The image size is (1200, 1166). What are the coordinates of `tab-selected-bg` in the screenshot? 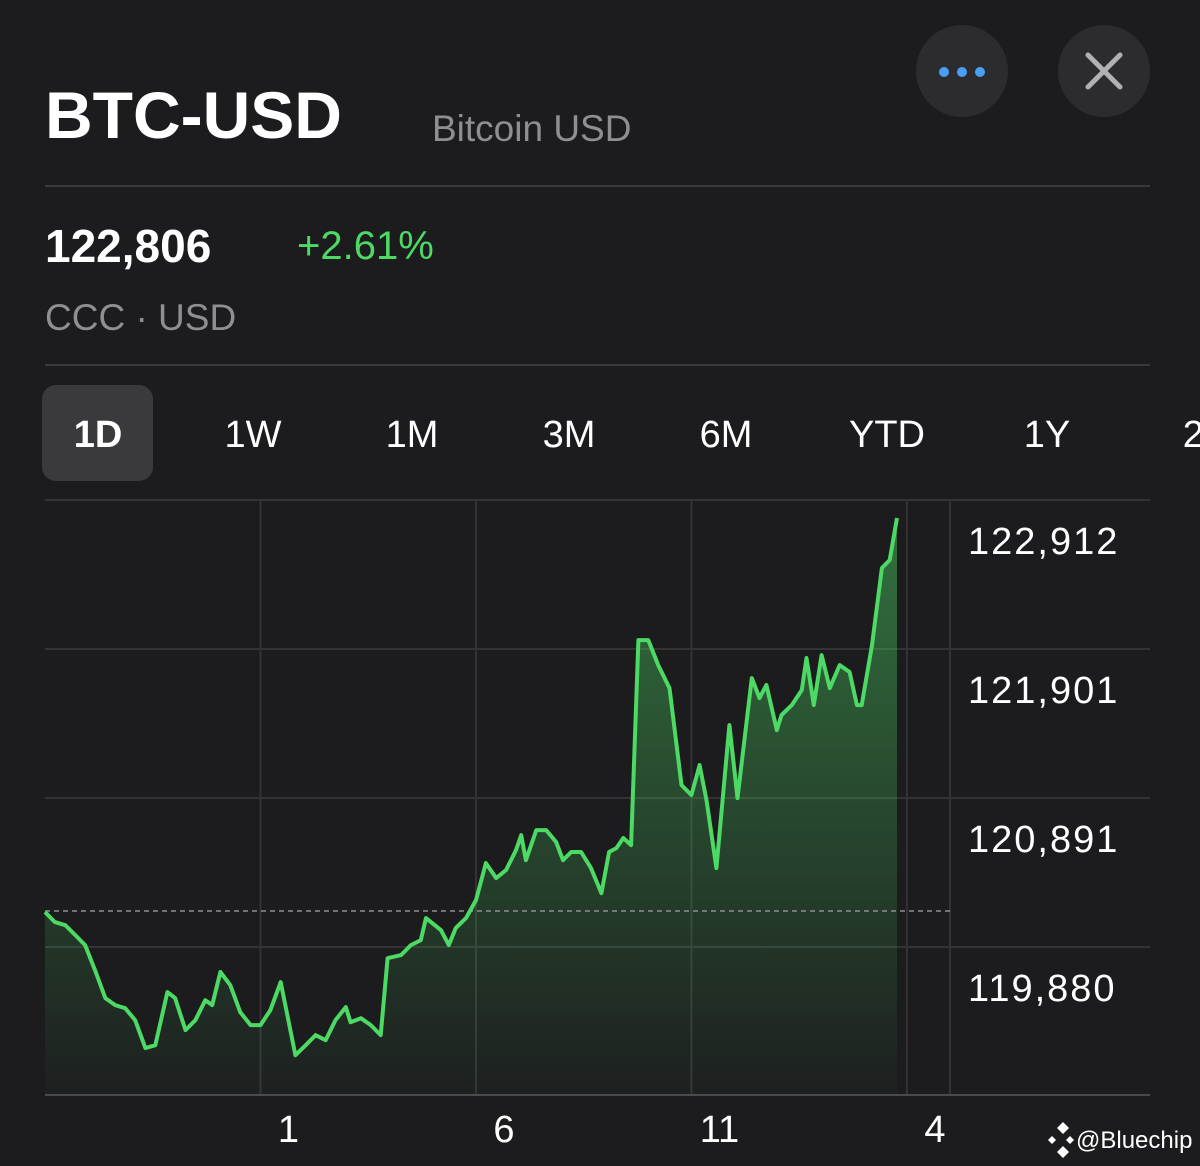 It's located at (97, 433).